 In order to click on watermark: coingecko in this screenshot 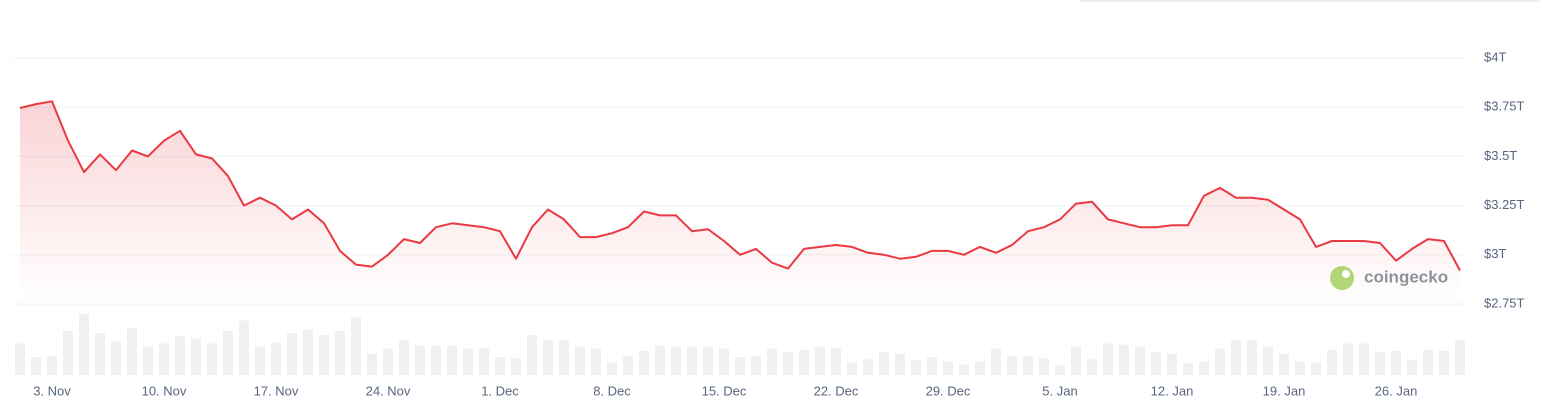, I will do `click(1389, 278)`.